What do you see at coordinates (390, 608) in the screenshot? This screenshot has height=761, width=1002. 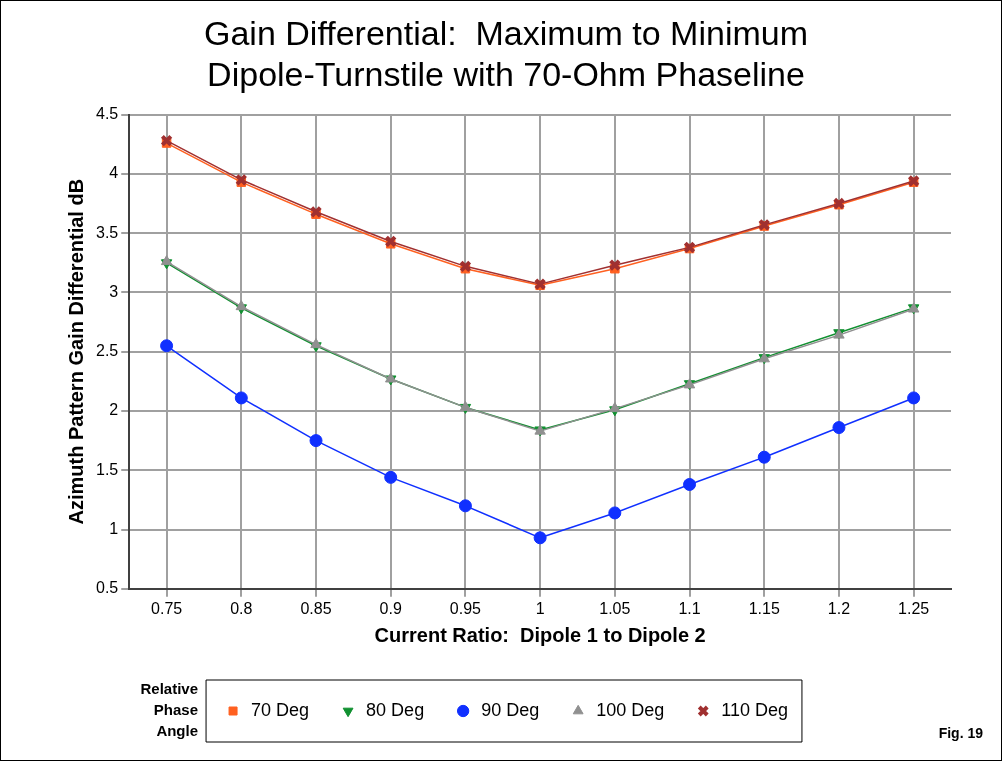 I see `x-tick-label: 0.9` at bounding box center [390, 608].